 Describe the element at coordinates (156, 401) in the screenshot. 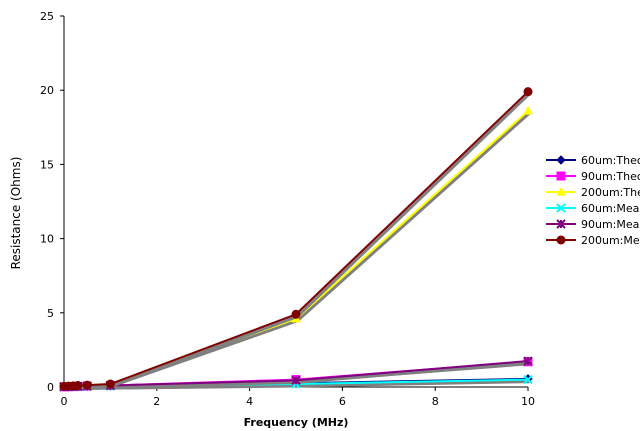

I see `x-tick-label: 2` at that location.